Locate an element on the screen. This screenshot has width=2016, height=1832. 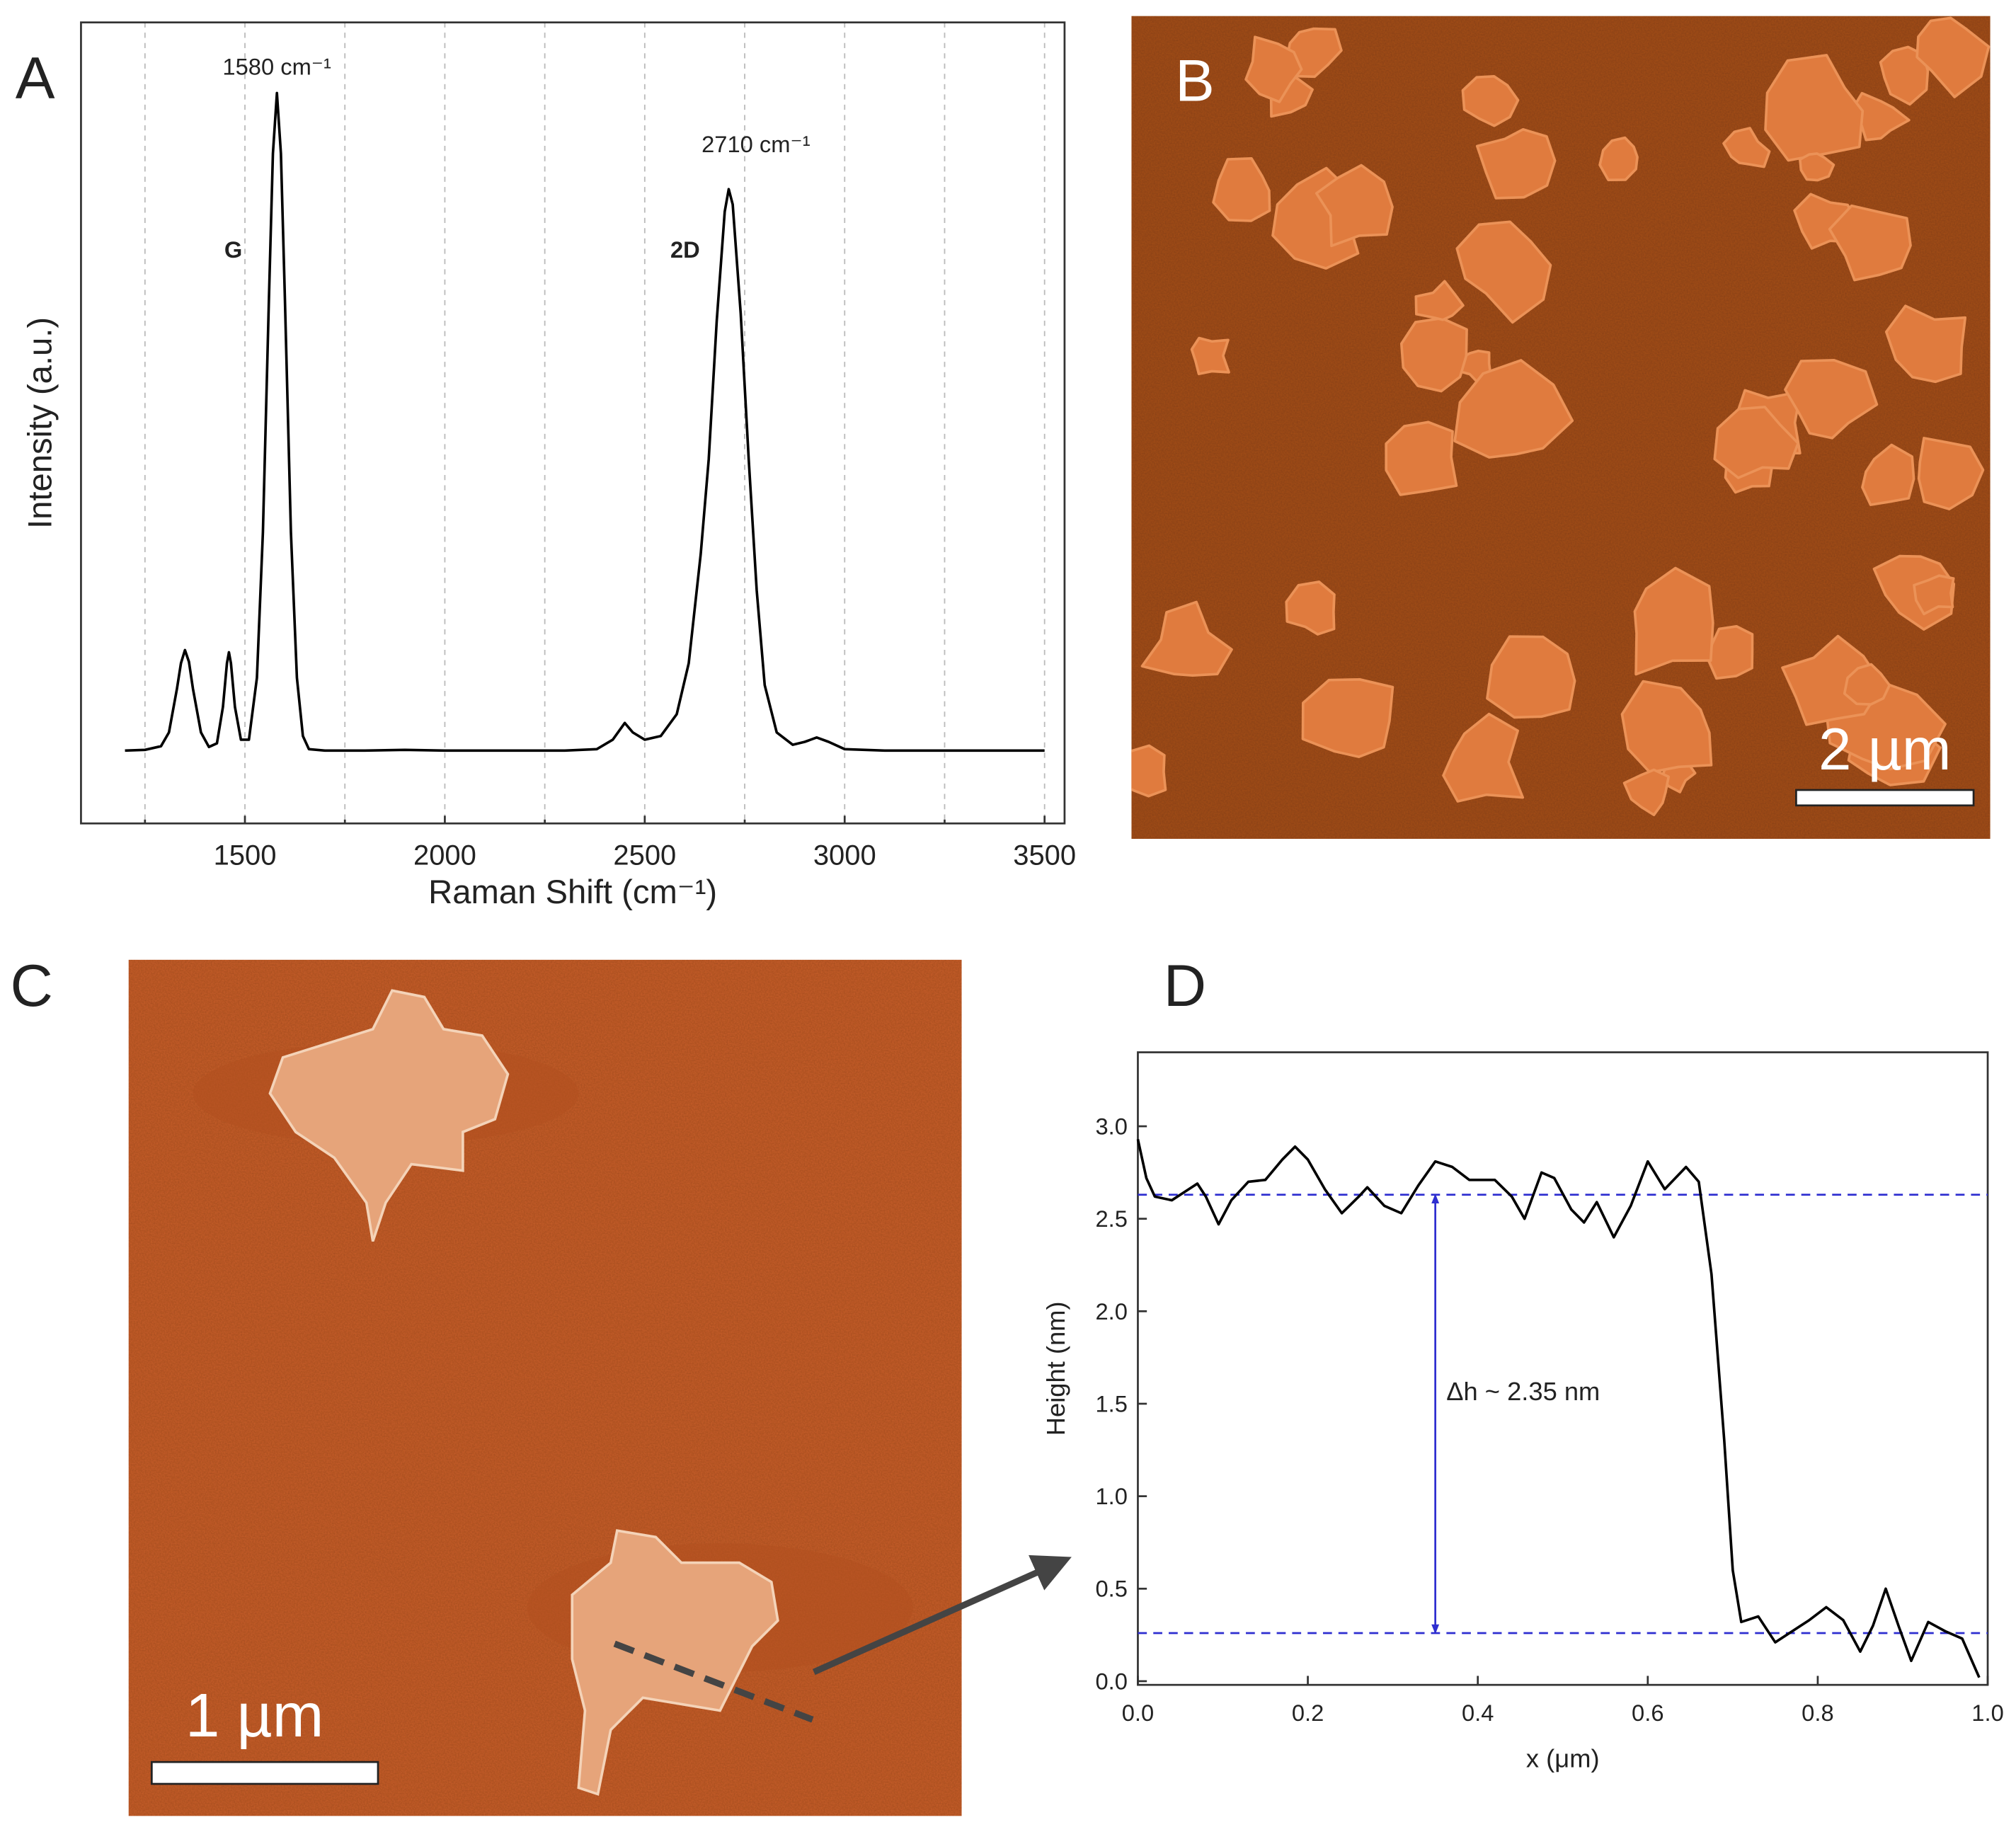
y-tick-label: 1.5 is located at coordinates (1111, 1403).